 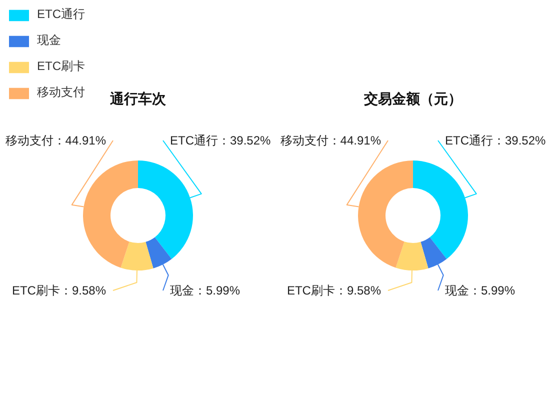 I want to click on slice-label: 交易金额（元）, so click(x=412, y=98).